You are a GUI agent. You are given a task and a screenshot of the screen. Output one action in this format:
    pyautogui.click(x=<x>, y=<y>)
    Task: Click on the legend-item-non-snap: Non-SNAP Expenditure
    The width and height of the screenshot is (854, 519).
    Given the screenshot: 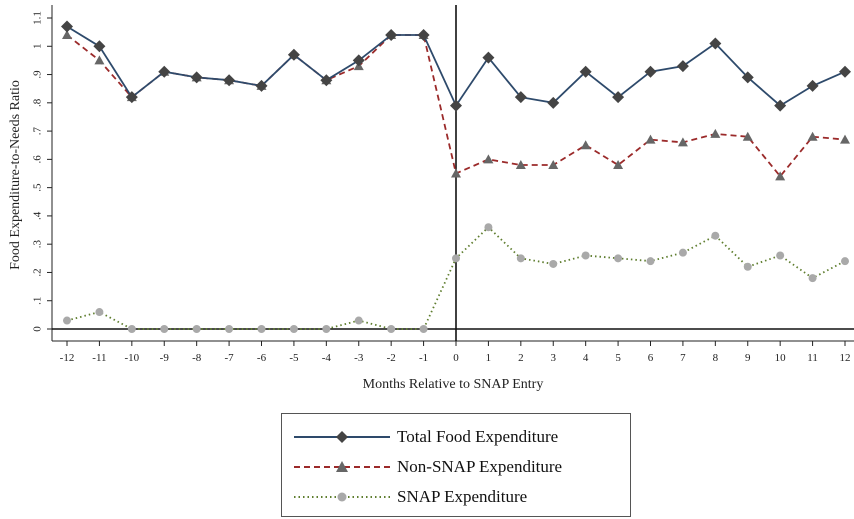 What is the action you would take?
    pyautogui.click(x=456, y=467)
    